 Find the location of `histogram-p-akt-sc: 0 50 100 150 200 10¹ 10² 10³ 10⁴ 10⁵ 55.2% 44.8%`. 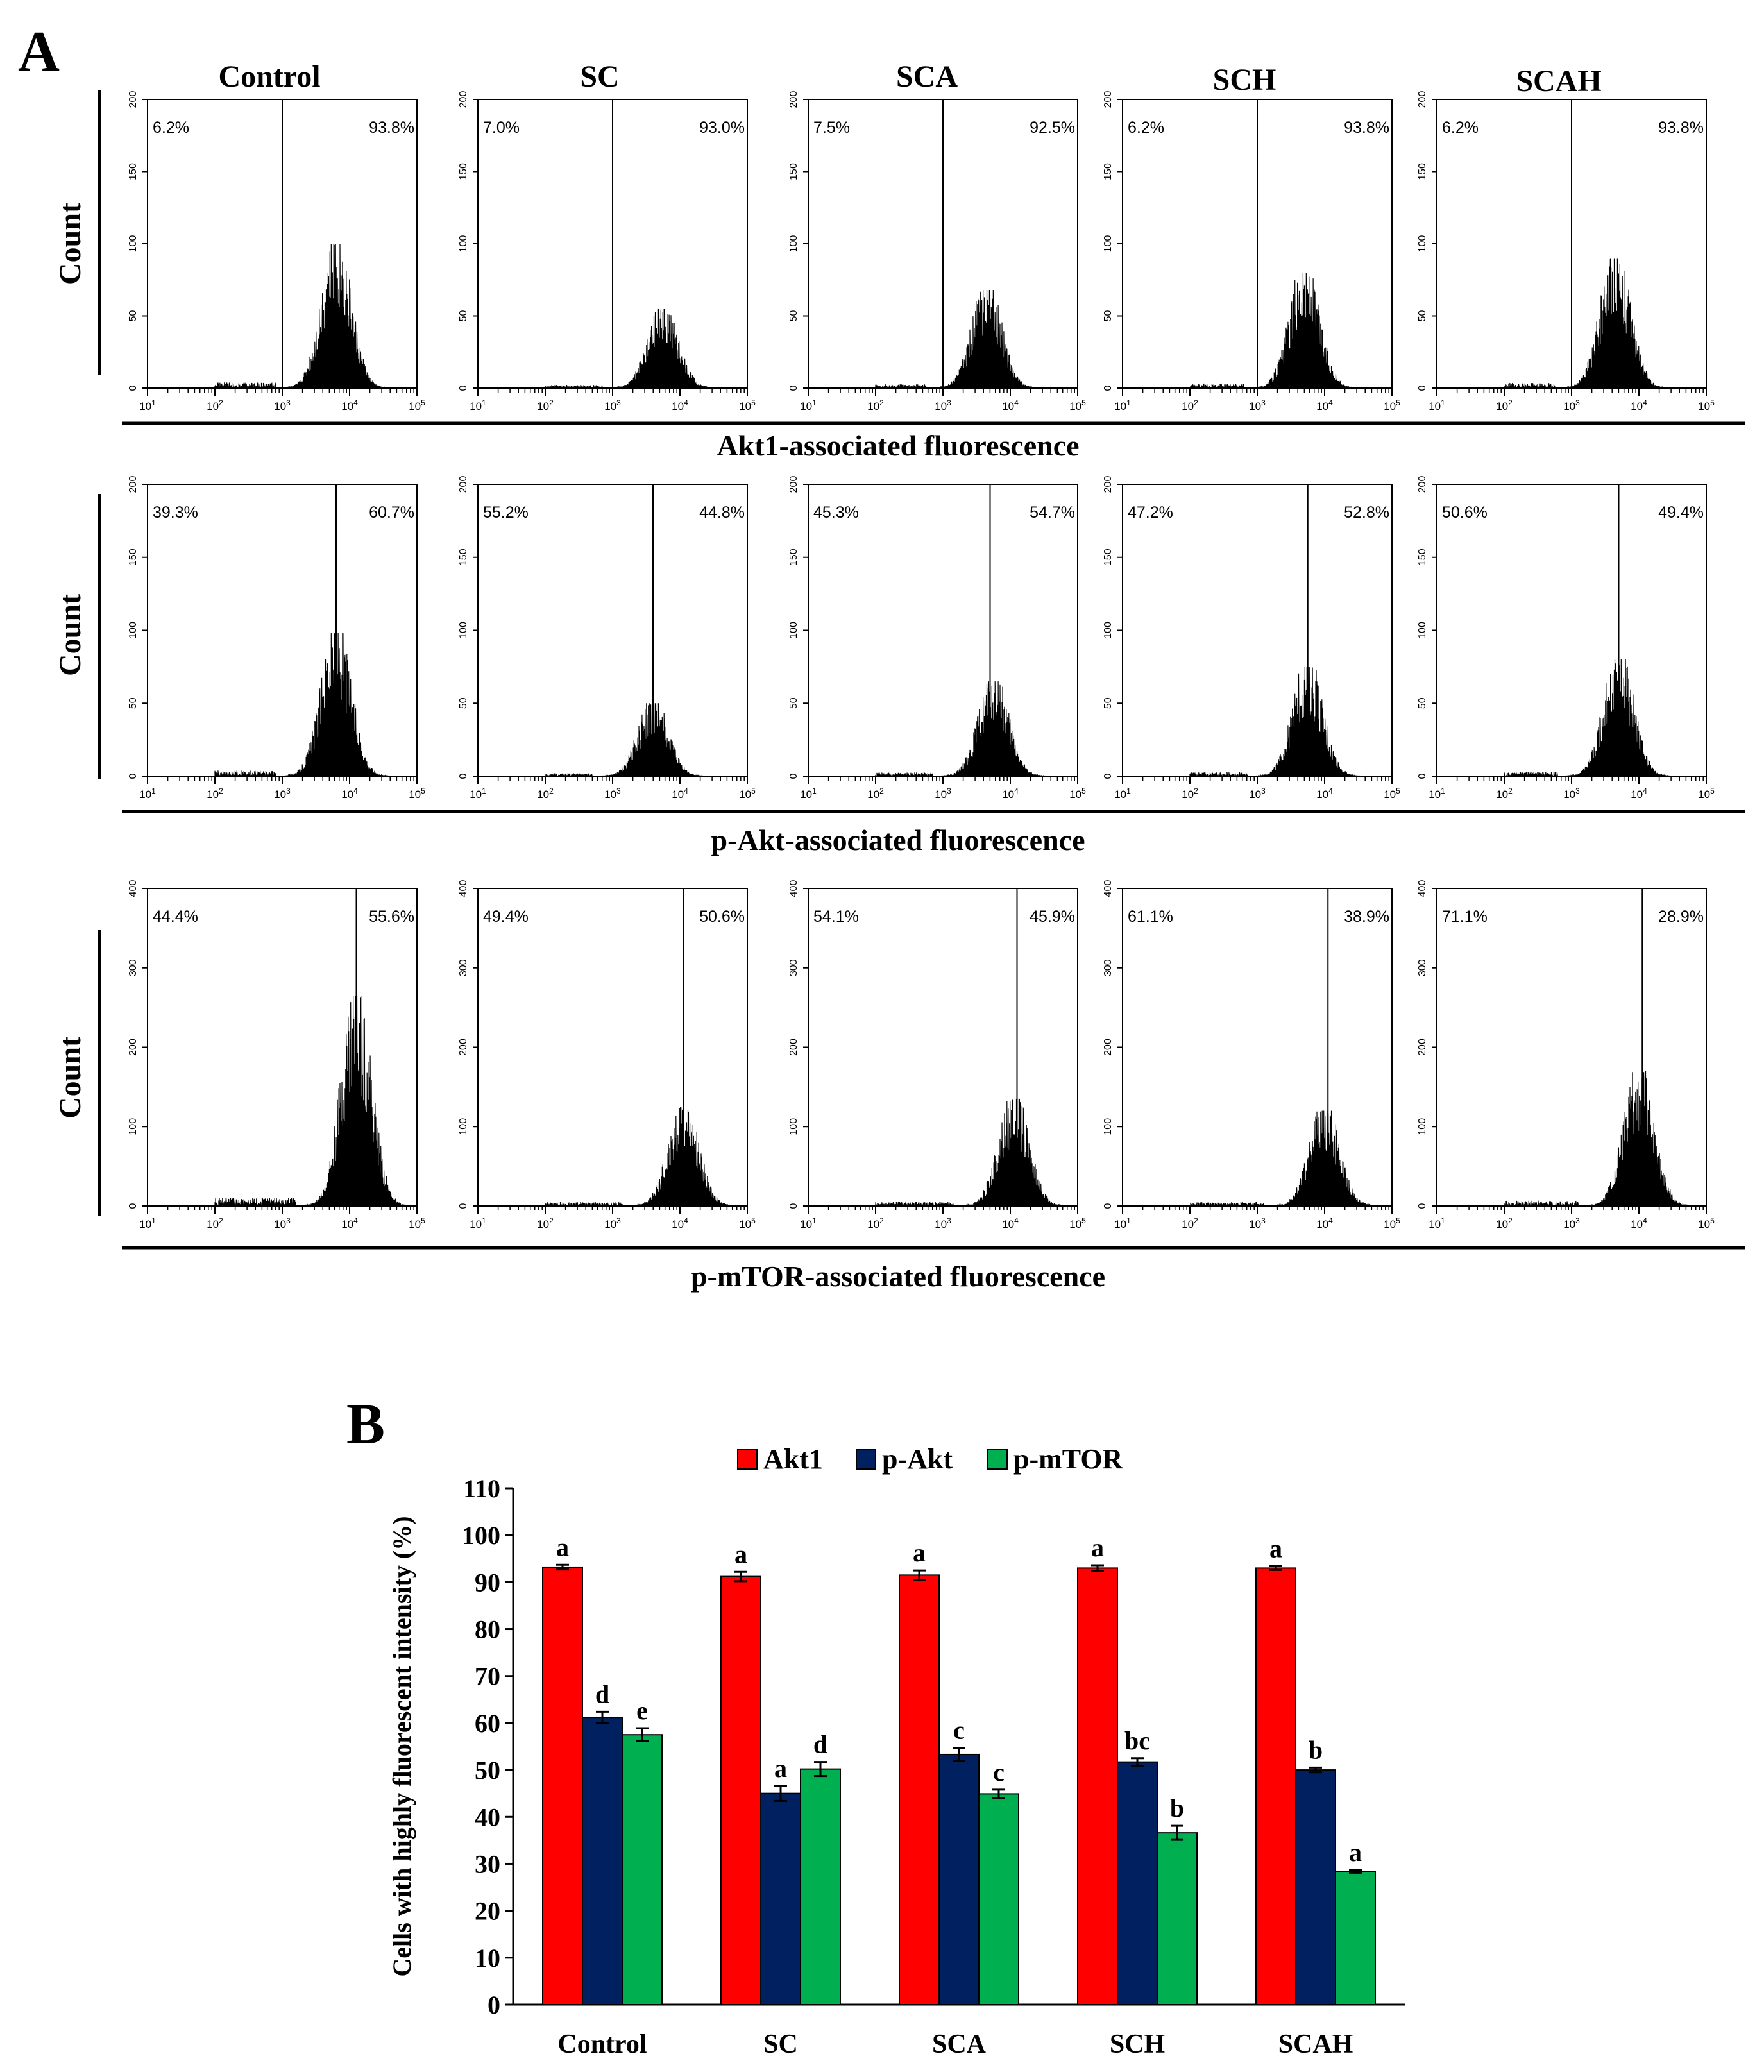

histogram-p-akt-sc: 0 50 100 150 200 10¹ 10² 10³ 10⁴ 10⁵ 55.2% 44.8% is located at coordinates (607, 638).